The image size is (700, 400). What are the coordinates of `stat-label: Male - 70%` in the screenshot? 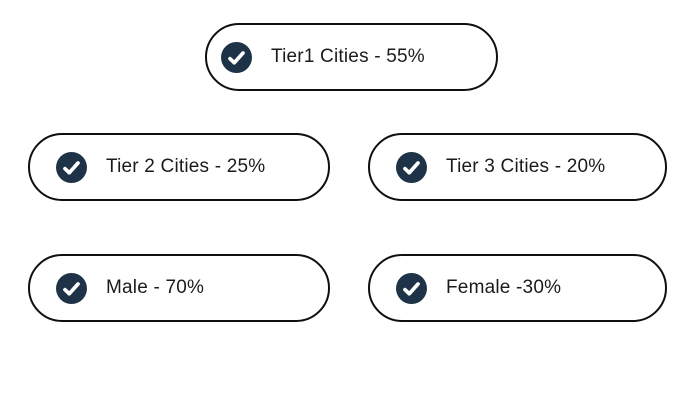 It's located at (155, 287).